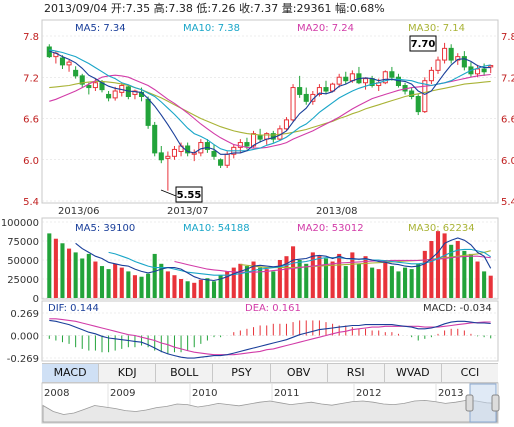 This screenshot has height=427, width=514. I want to click on volume-tick: 50000, so click(23, 261).